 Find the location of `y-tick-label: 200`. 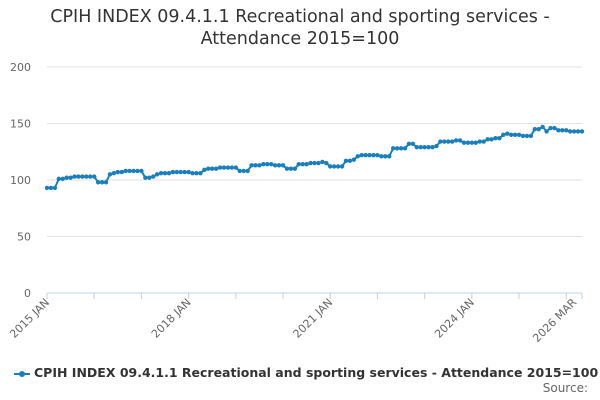

y-tick-label: 200 is located at coordinates (20, 67).